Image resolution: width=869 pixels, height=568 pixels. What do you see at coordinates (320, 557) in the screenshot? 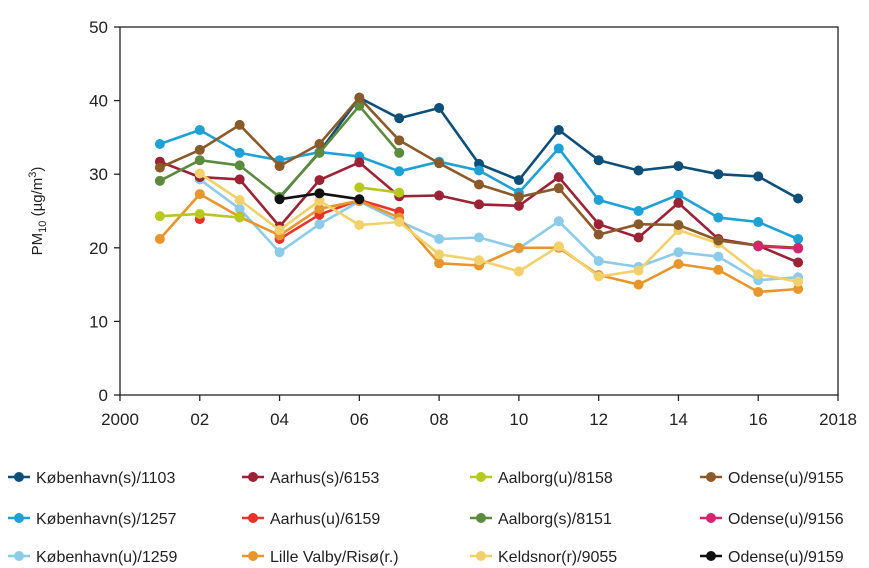
I see `legend-item-lille-valby-ris-r: Lille Valby/Risø(r.)` at bounding box center [320, 557].